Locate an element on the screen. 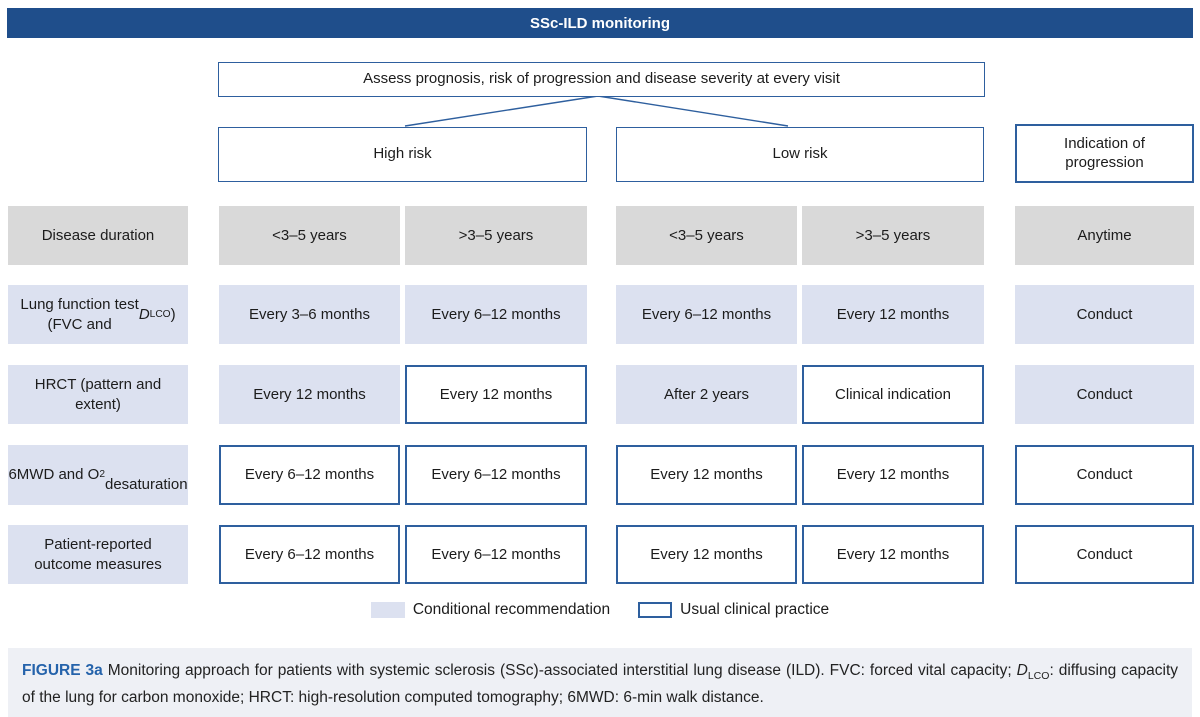 This screenshot has height=717, width=1200. legend-item-usual: Usual clinical practice is located at coordinates (733, 610).